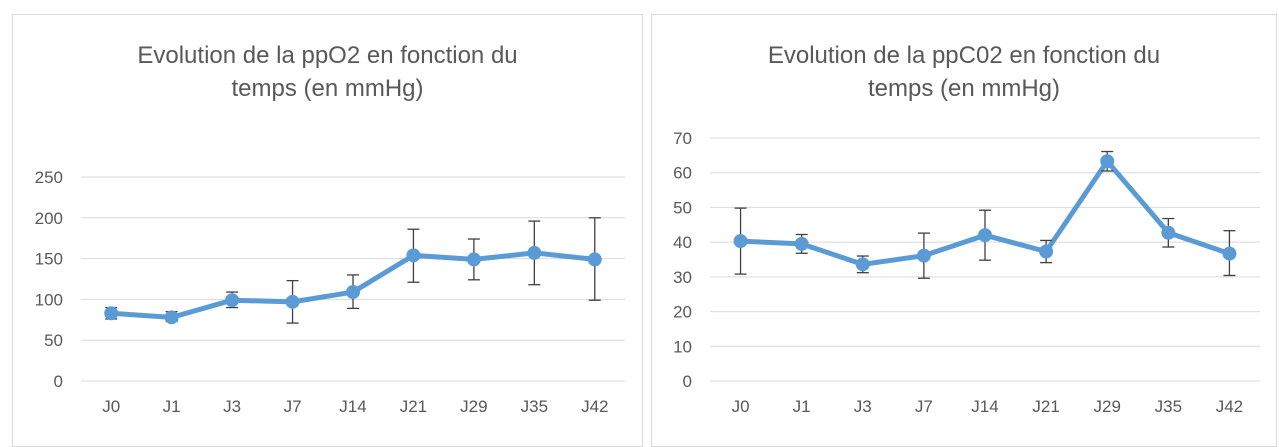  What do you see at coordinates (682, 173) in the screenshot?
I see `y-tick-label: 60` at bounding box center [682, 173].